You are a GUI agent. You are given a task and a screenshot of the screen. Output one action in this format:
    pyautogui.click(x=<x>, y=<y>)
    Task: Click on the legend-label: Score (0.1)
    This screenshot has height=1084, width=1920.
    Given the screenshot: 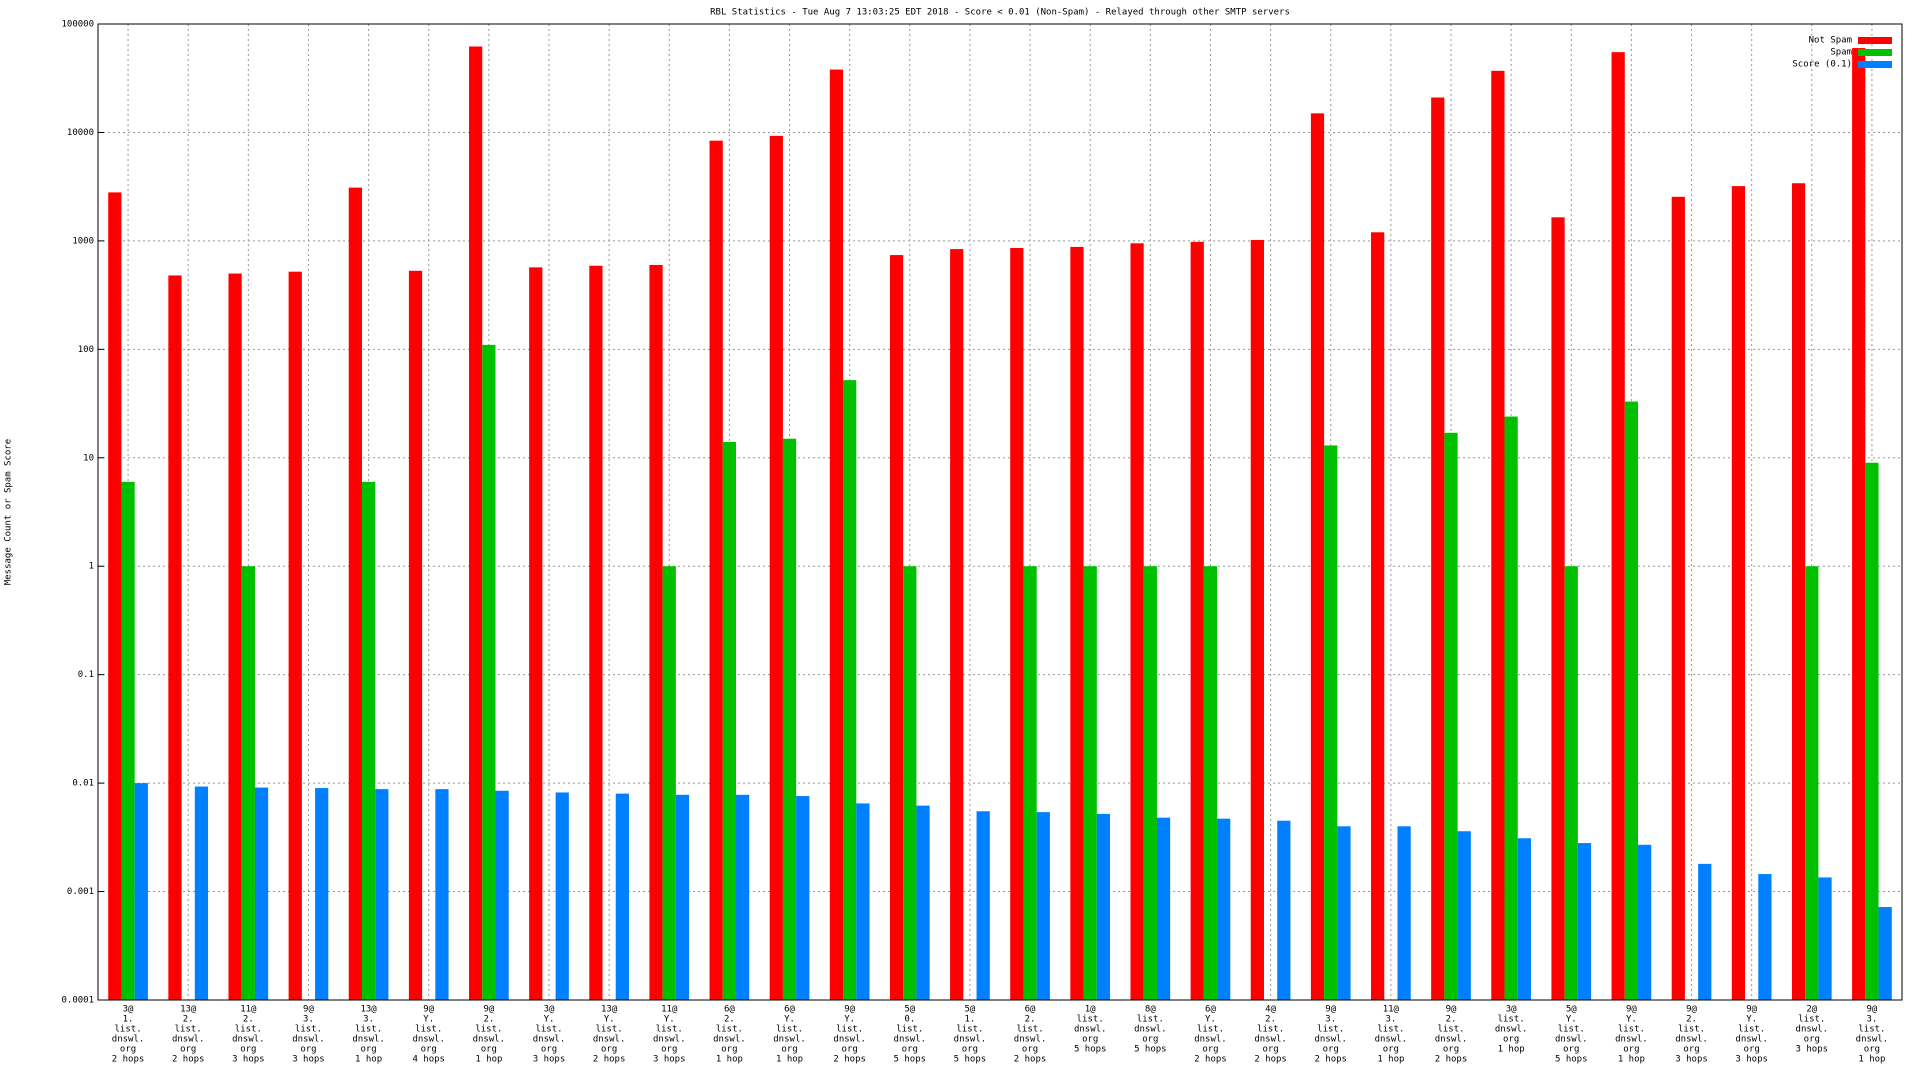 What is the action you would take?
    pyautogui.click(x=1822, y=65)
    